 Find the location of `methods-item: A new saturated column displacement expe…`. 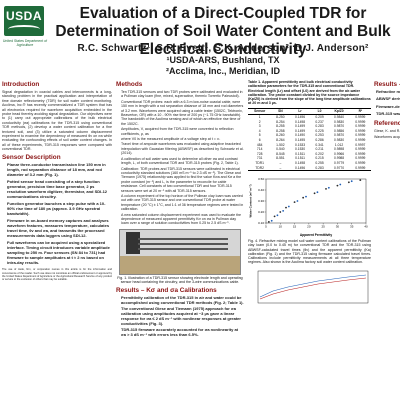

methods-item: A new saturated column displacement expe… is located at coordinates (182, 219).